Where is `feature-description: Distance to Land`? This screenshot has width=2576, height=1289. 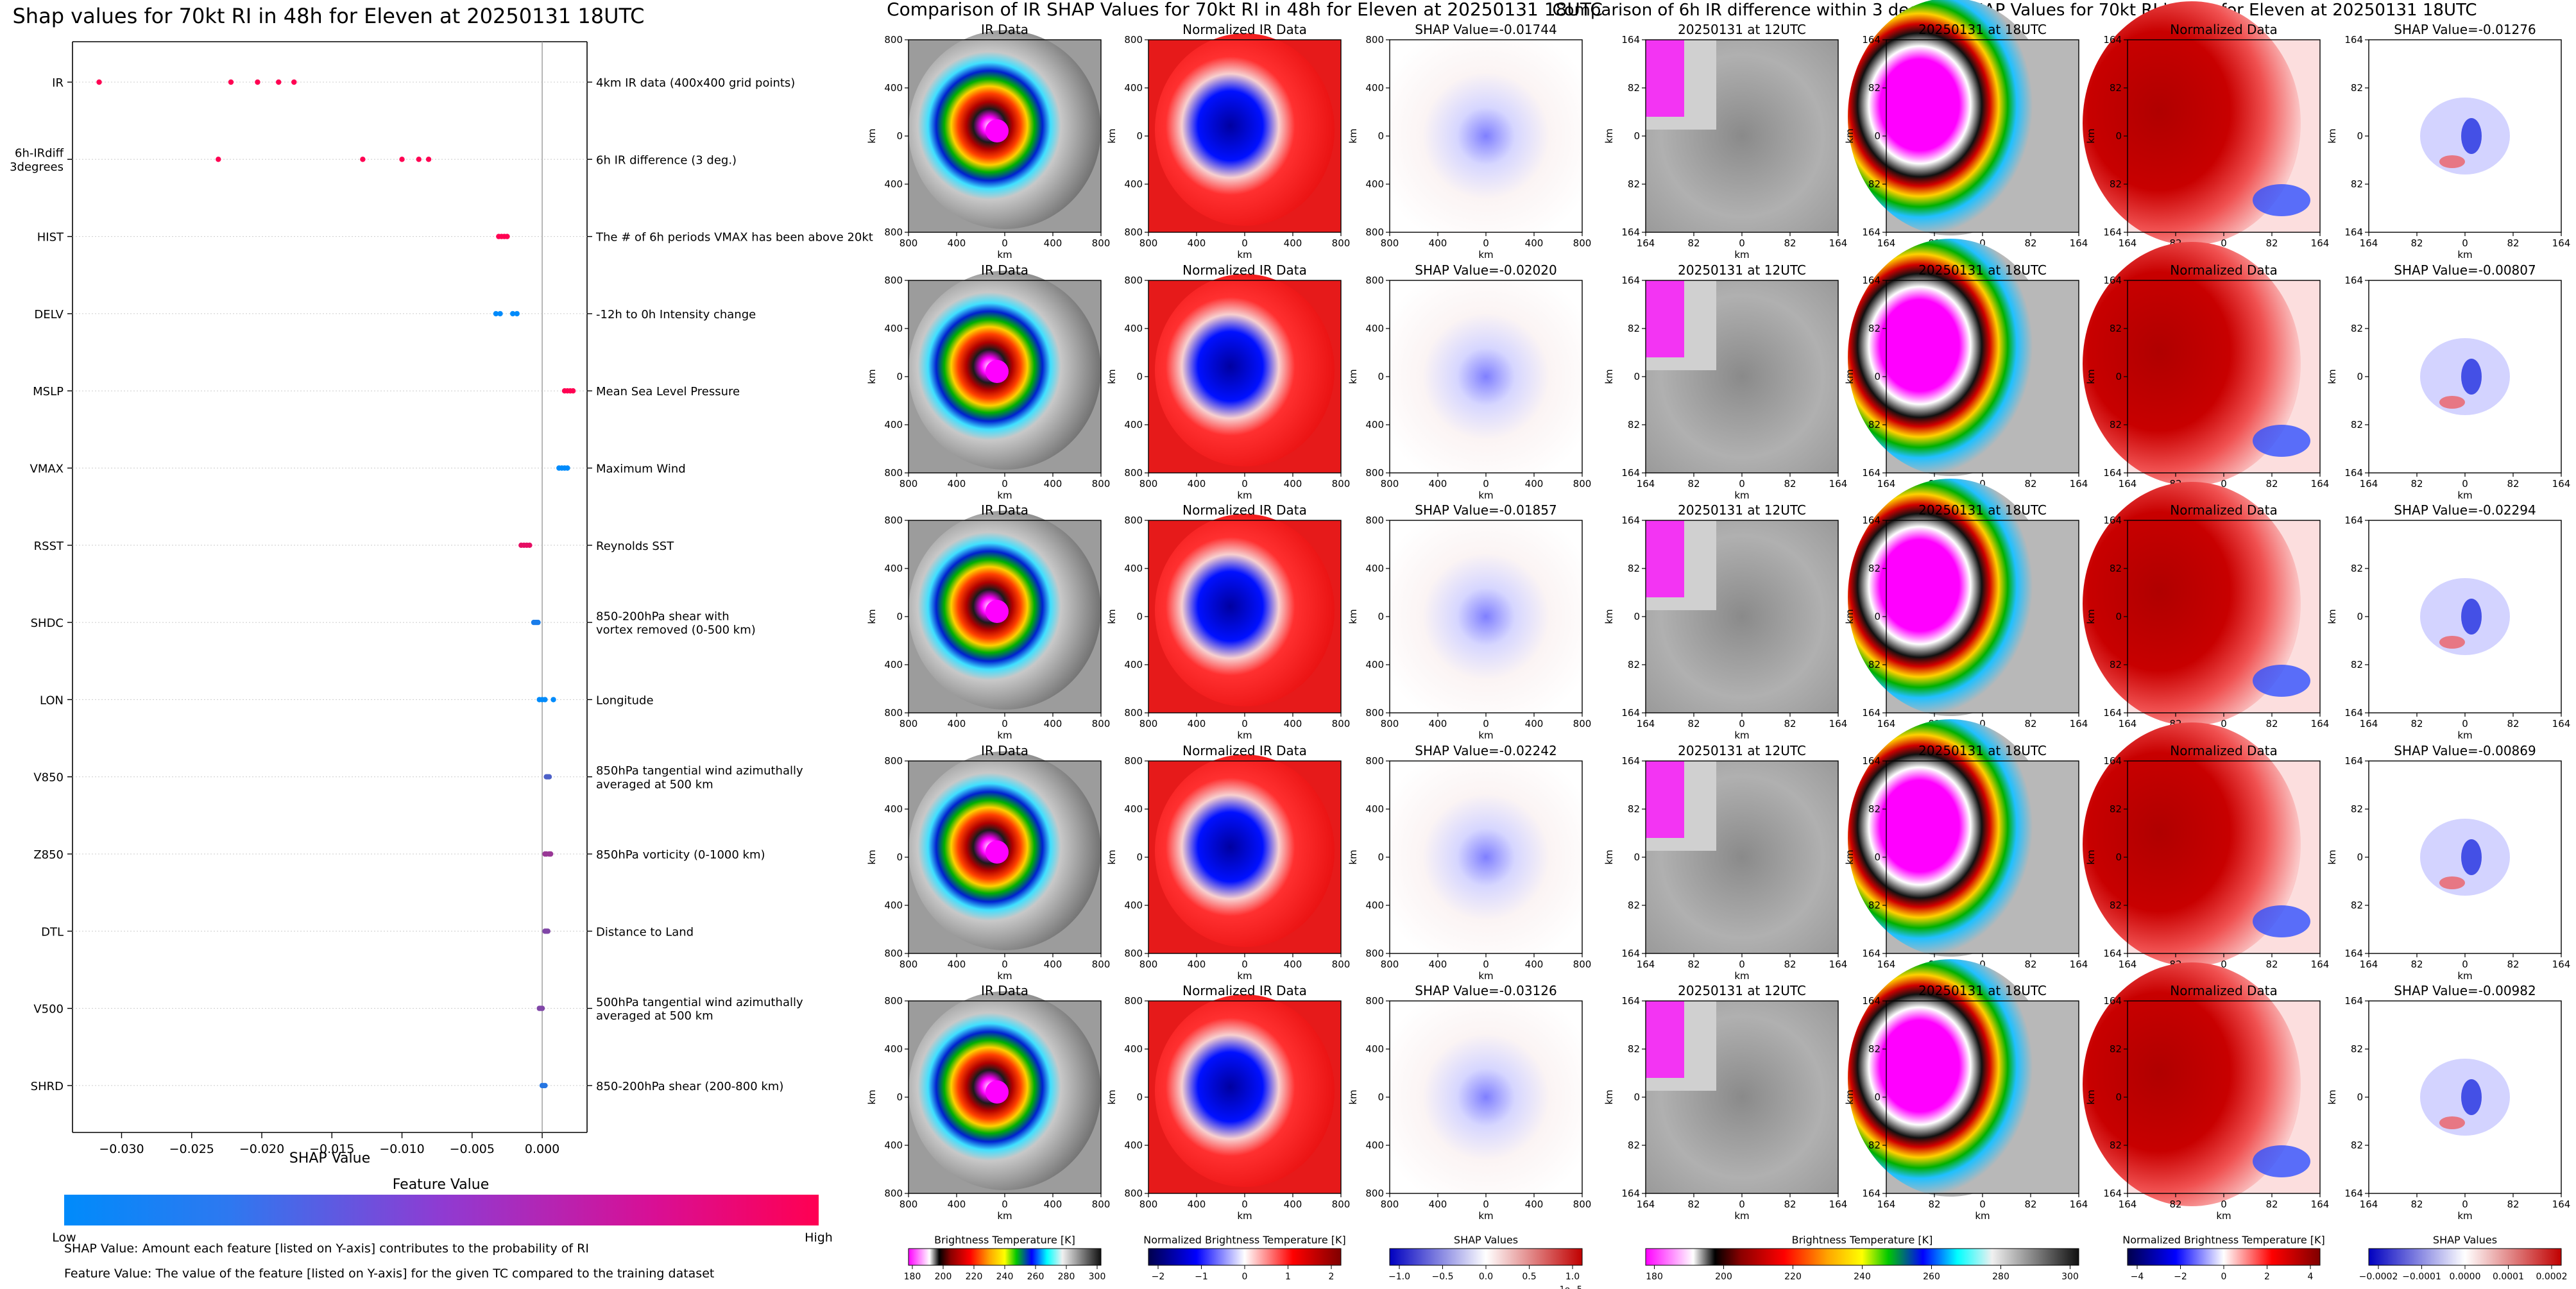 feature-description: Distance to Land is located at coordinates (645, 932).